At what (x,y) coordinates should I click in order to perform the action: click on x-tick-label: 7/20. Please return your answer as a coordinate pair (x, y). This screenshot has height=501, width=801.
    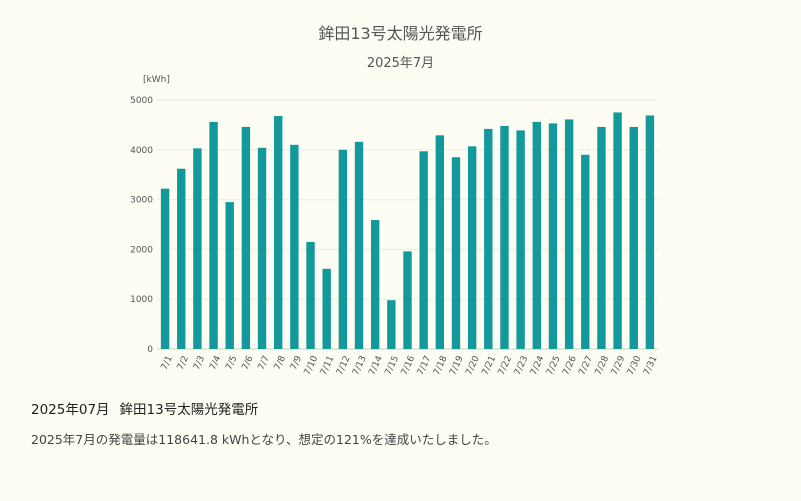
    Looking at the image, I should click on (473, 365).